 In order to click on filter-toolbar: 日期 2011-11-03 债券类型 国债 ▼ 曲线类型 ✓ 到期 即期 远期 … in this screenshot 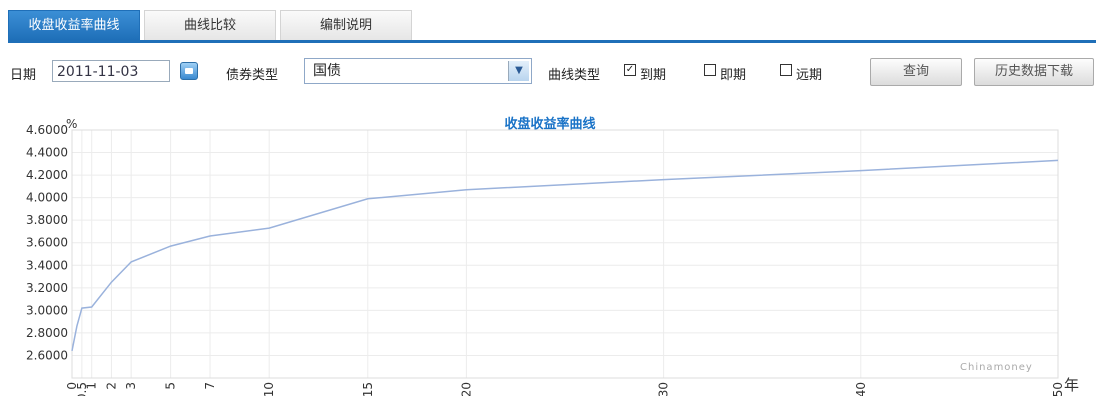, I will do `click(553, 72)`.